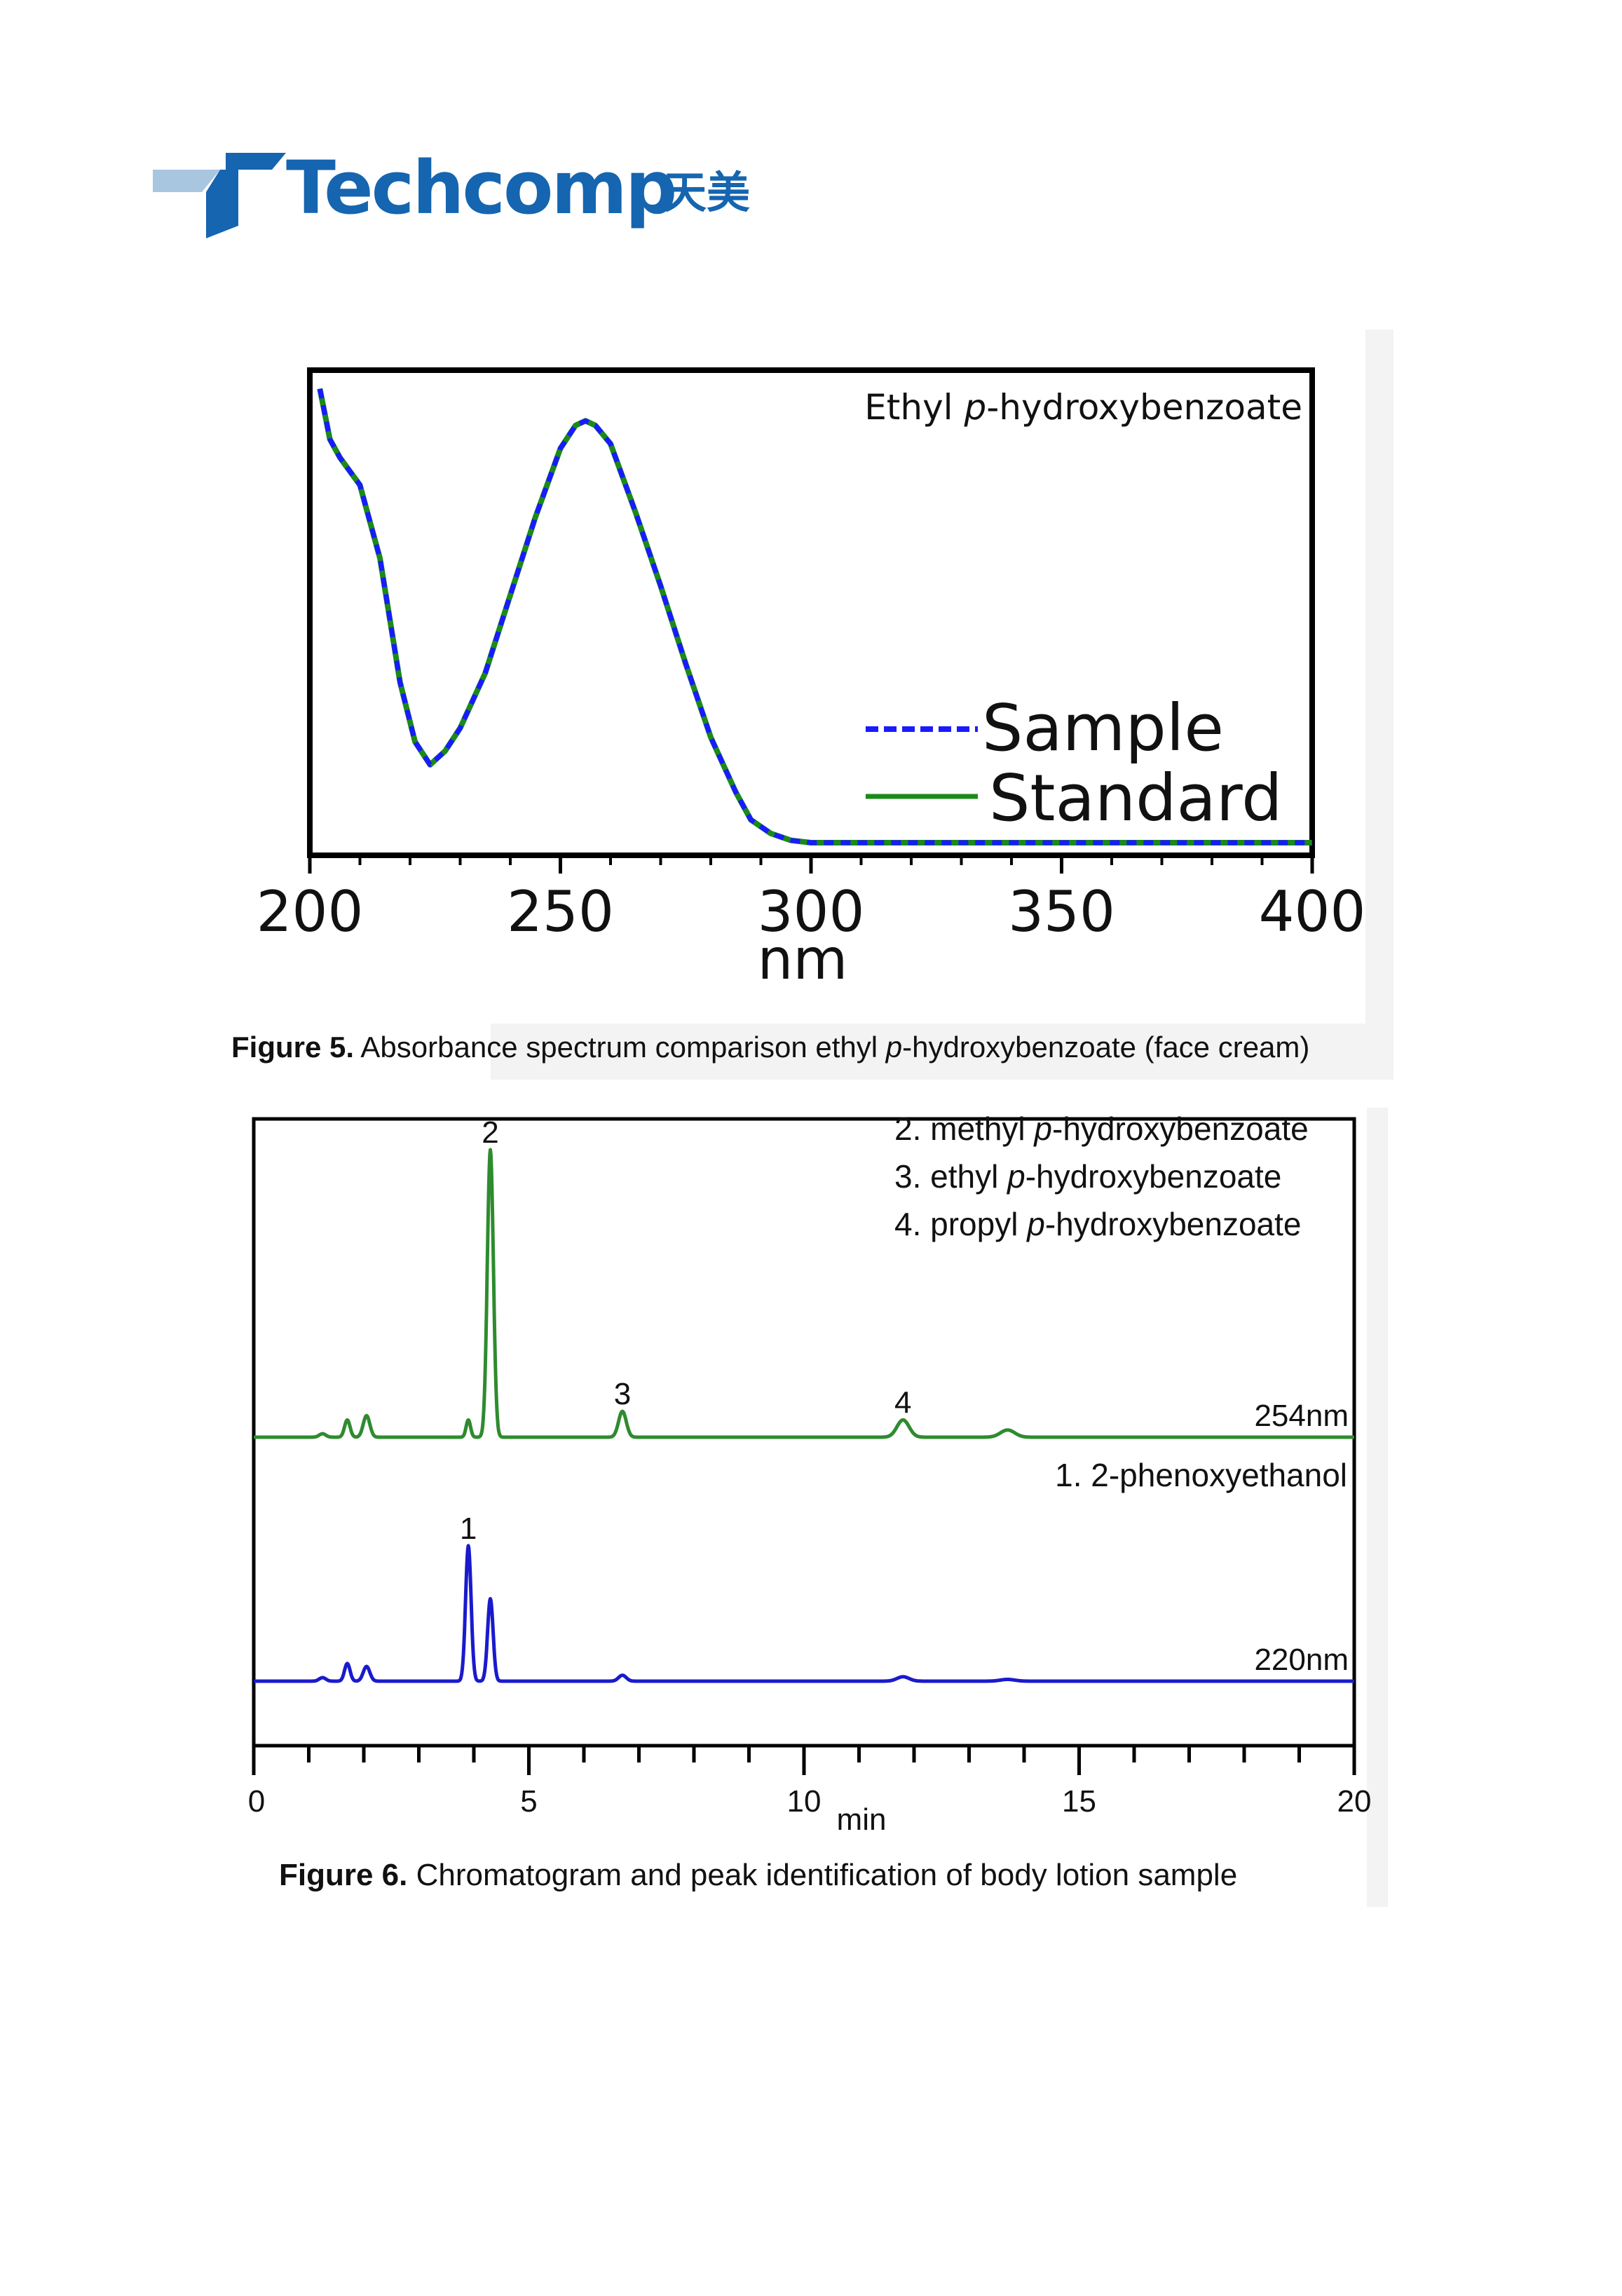 This screenshot has height=2296, width=1622. What do you see at coordinates (804, 1801) in the screenshot?
I see `x-tick-label: 10` at bounding box center [804, 1801].